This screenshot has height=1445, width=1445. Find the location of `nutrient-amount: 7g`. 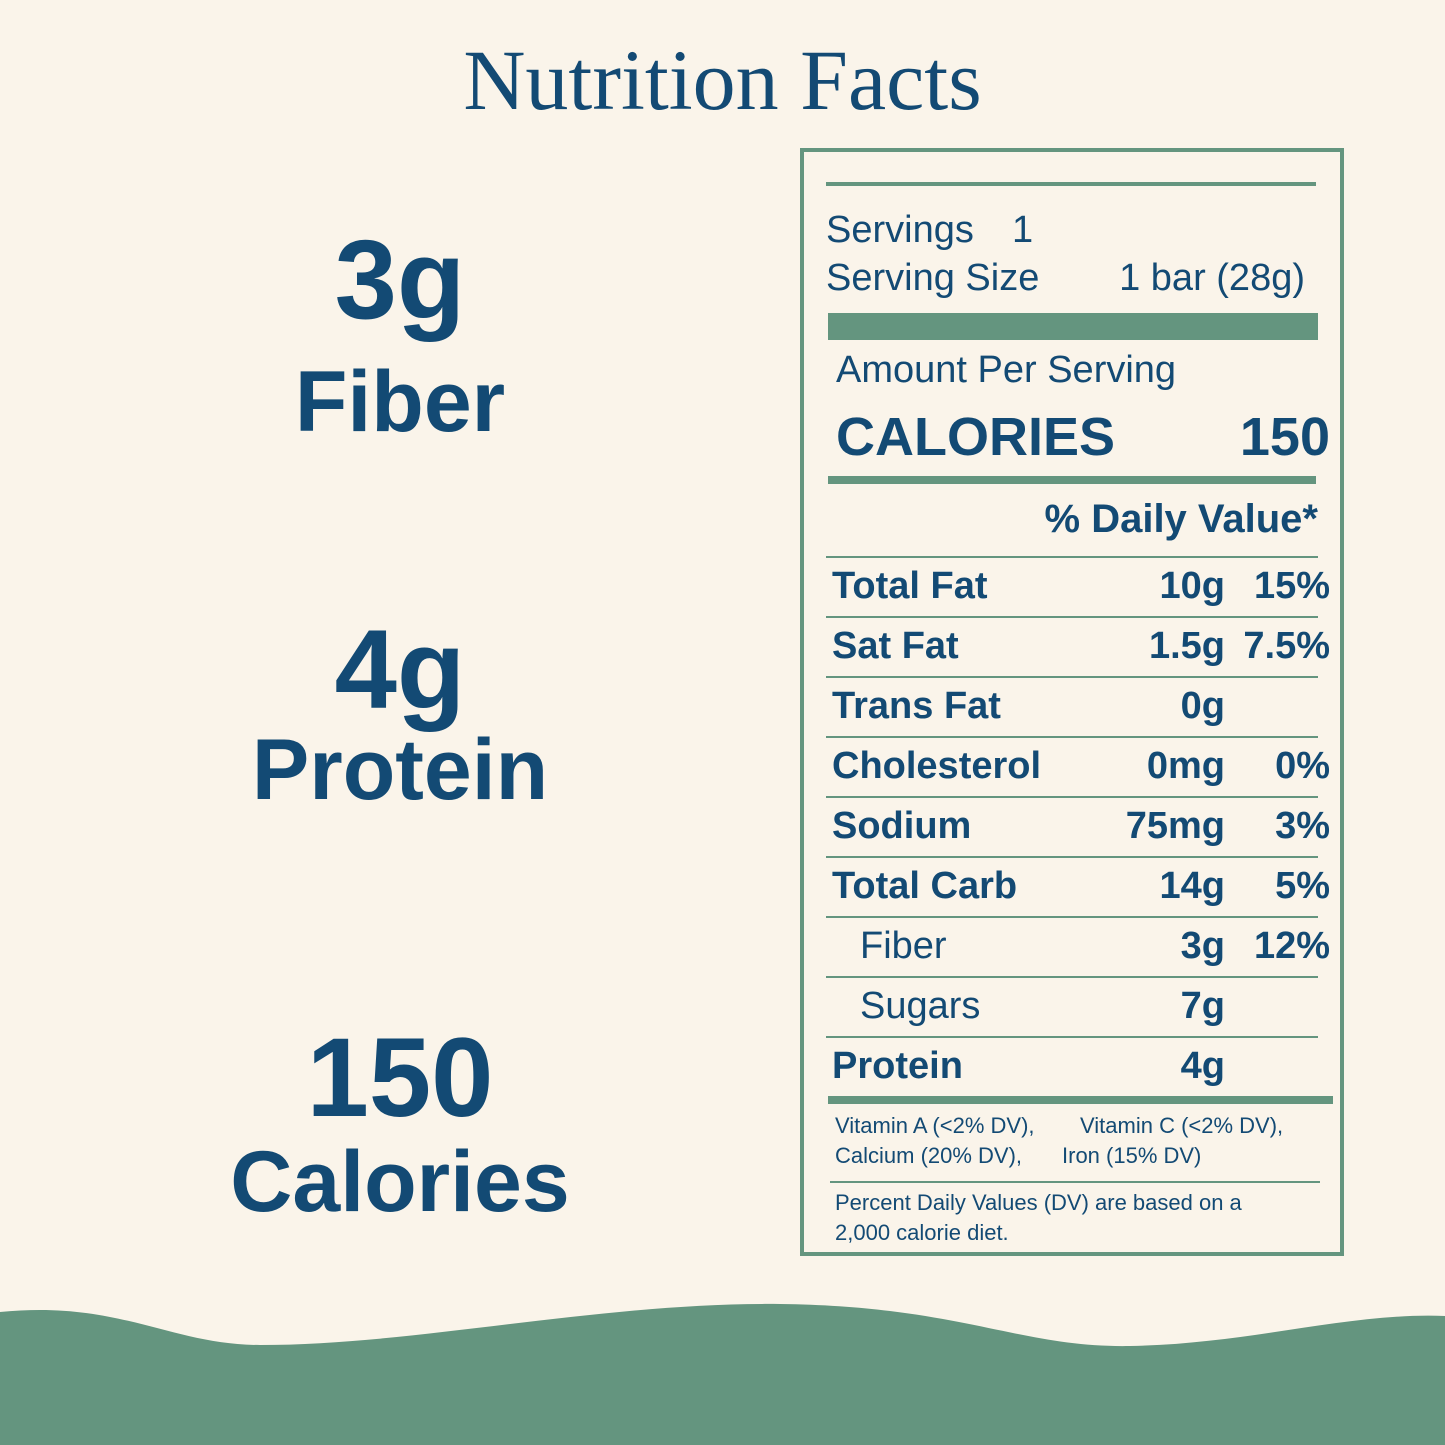

nutrient-amount: 7g is located at coordinates (1202, 1006).